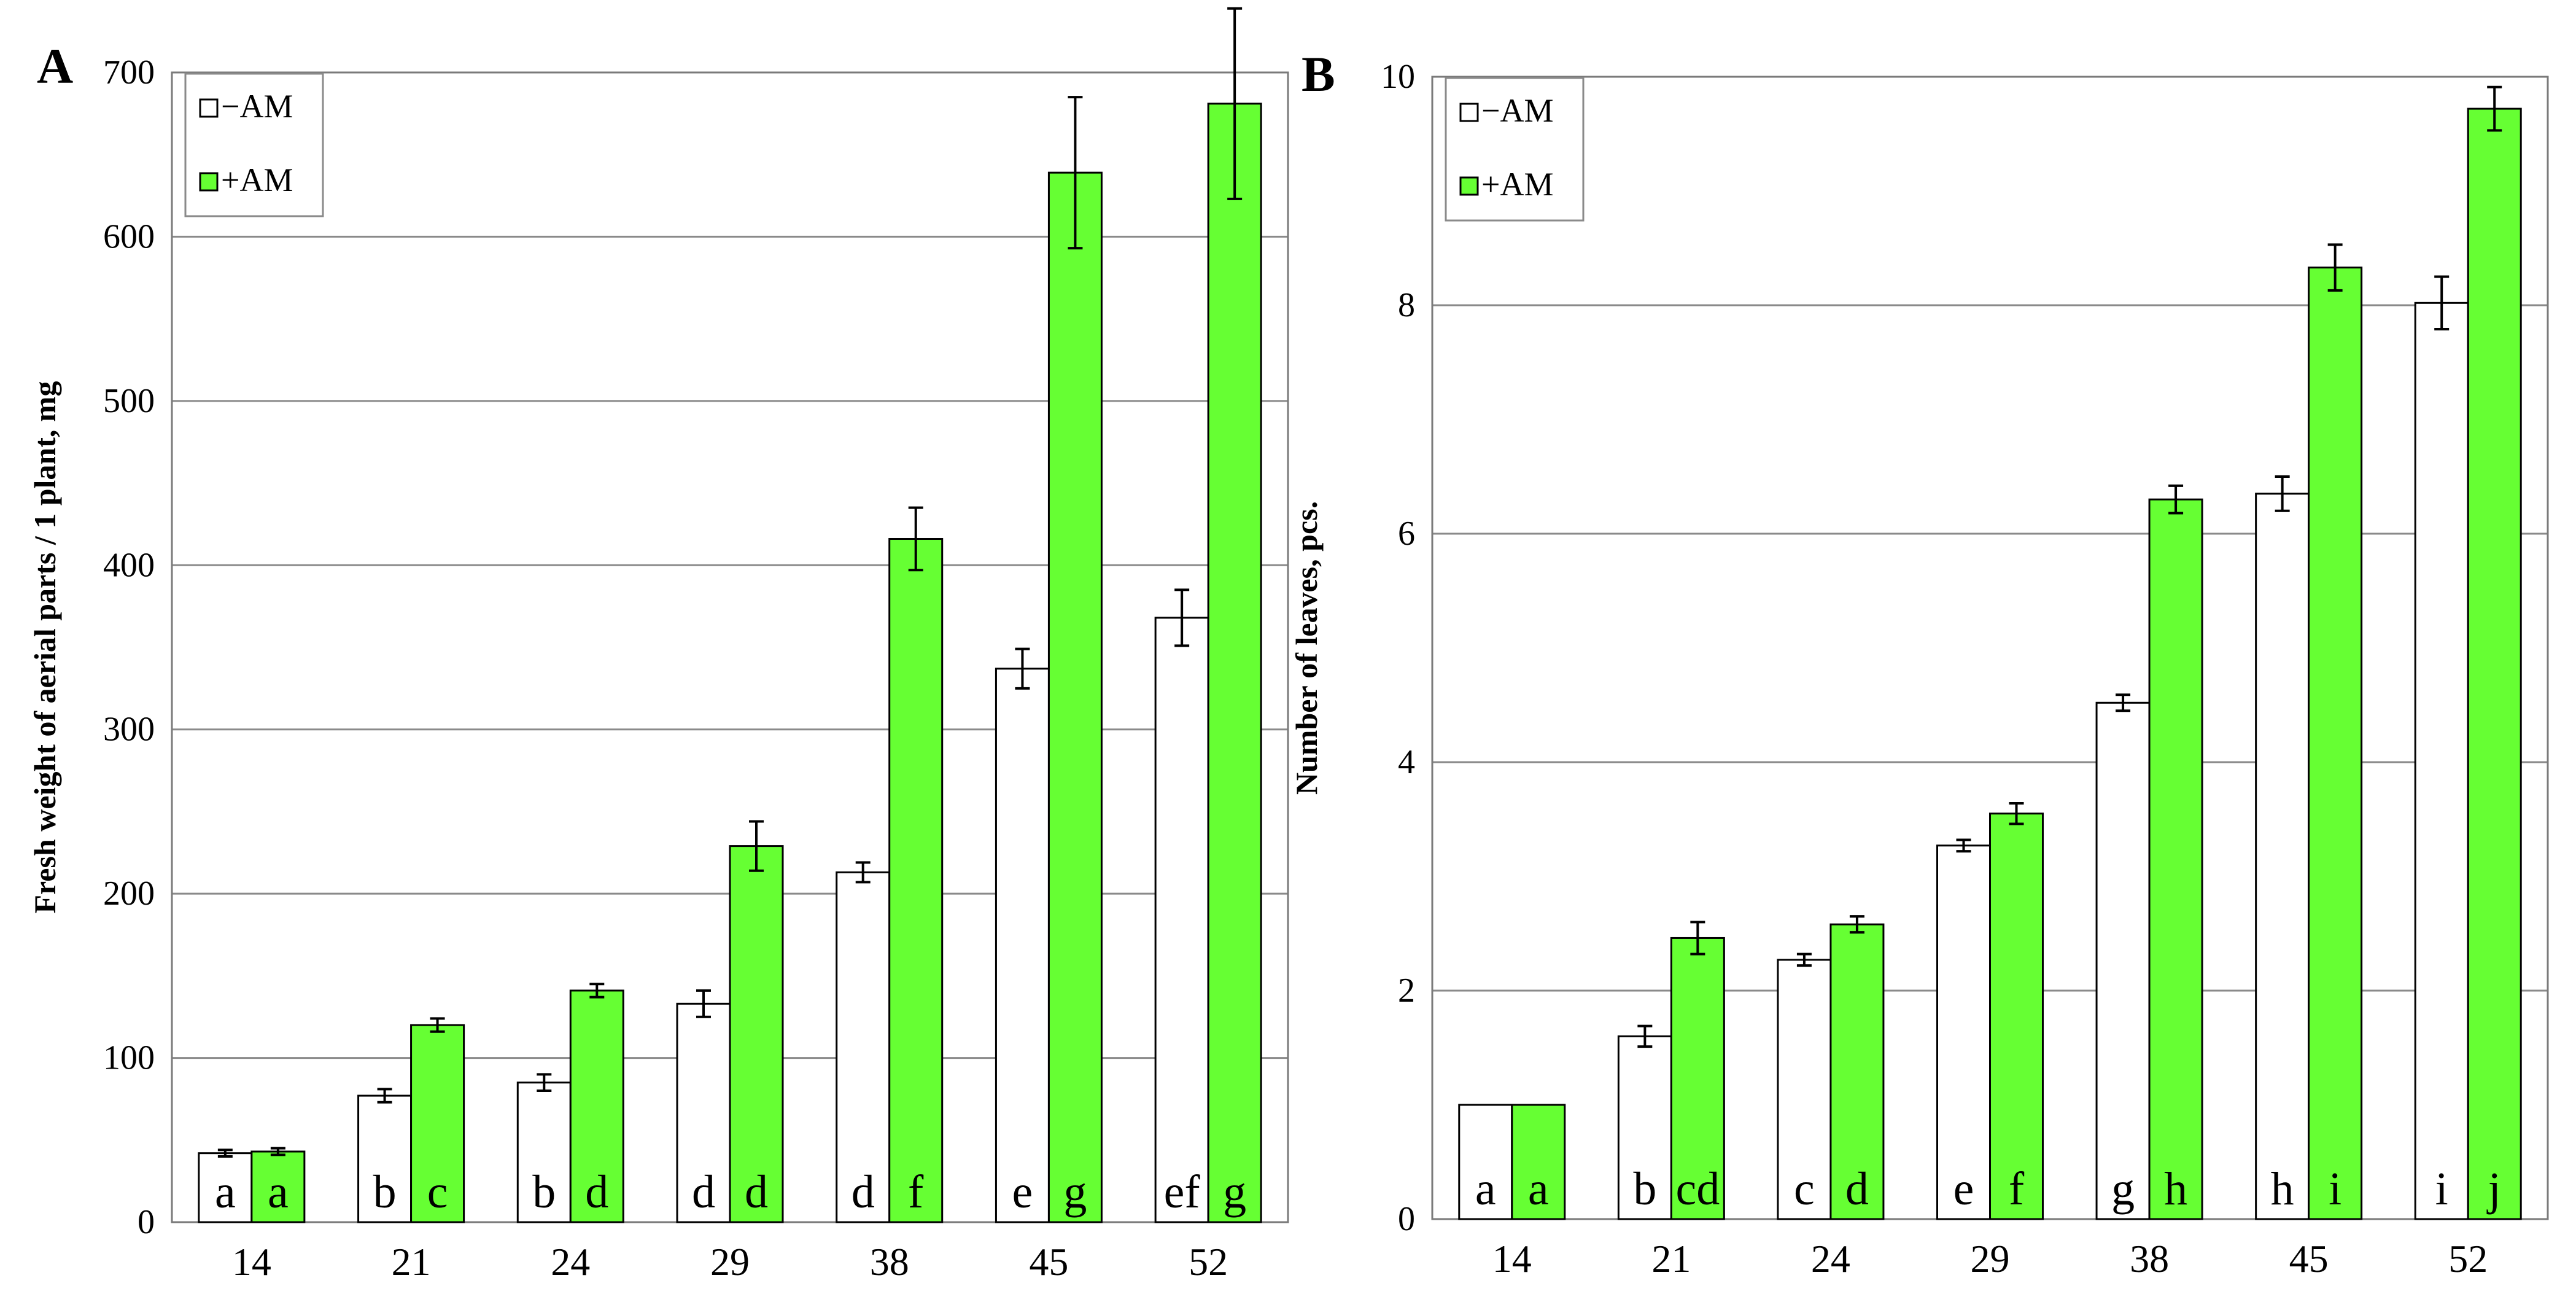 This screenshot has height=1302, width=2576. I want to click on x-tick-label: 52, so click(2468, 1259).